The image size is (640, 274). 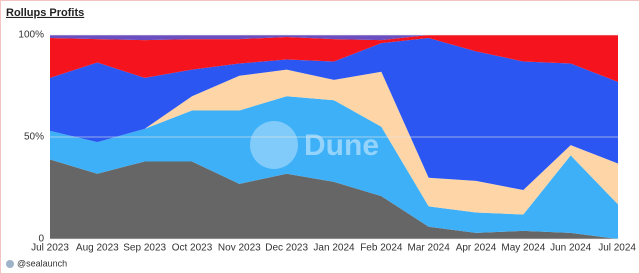 I want to click on watermark: Dune, so click(x=314, y=145).